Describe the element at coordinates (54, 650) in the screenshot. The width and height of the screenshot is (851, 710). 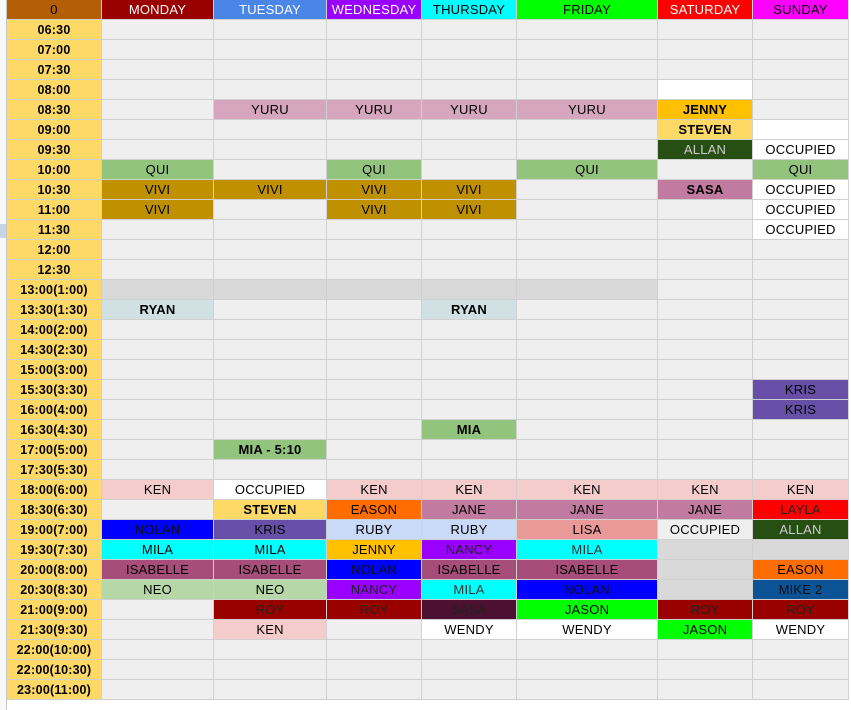
I see `time-slot-cell: 22:00(10:00)` at that location.